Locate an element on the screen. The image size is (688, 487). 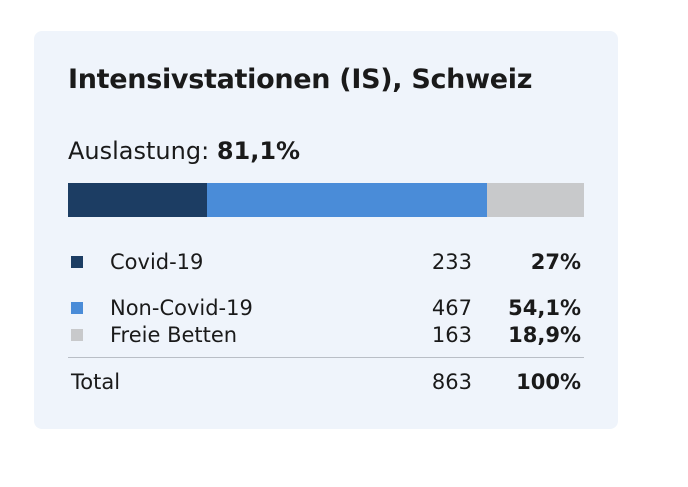
row-percent-free-beds: 18,9% is located at coordinates (544, 335).